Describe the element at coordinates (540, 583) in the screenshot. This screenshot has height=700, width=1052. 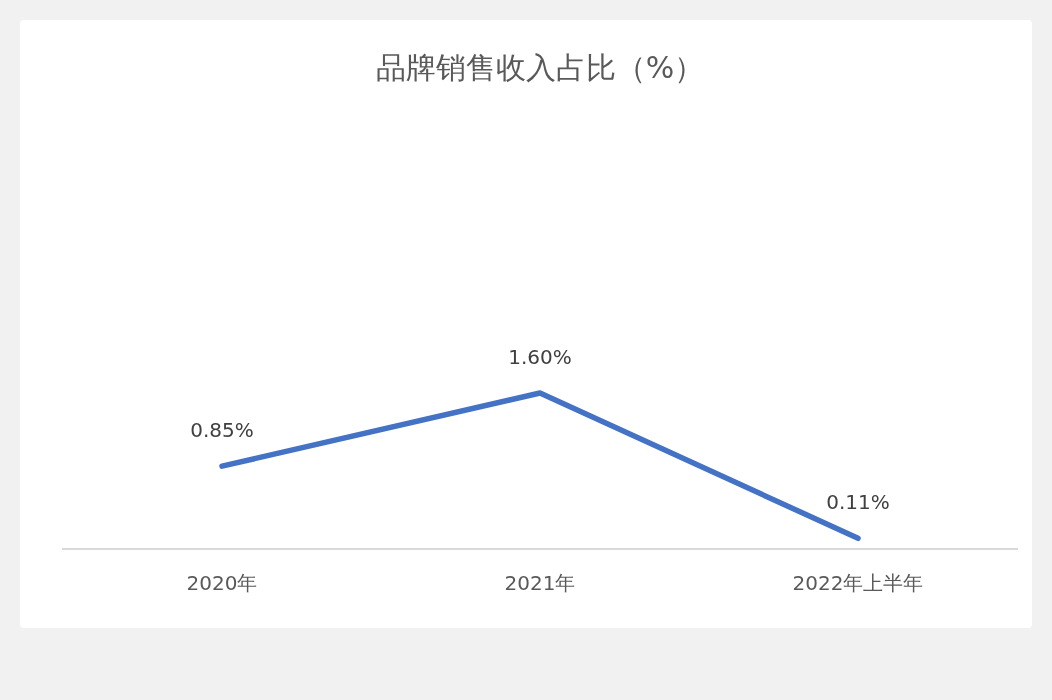
I see `x-tick-label: 2021年` at that location.